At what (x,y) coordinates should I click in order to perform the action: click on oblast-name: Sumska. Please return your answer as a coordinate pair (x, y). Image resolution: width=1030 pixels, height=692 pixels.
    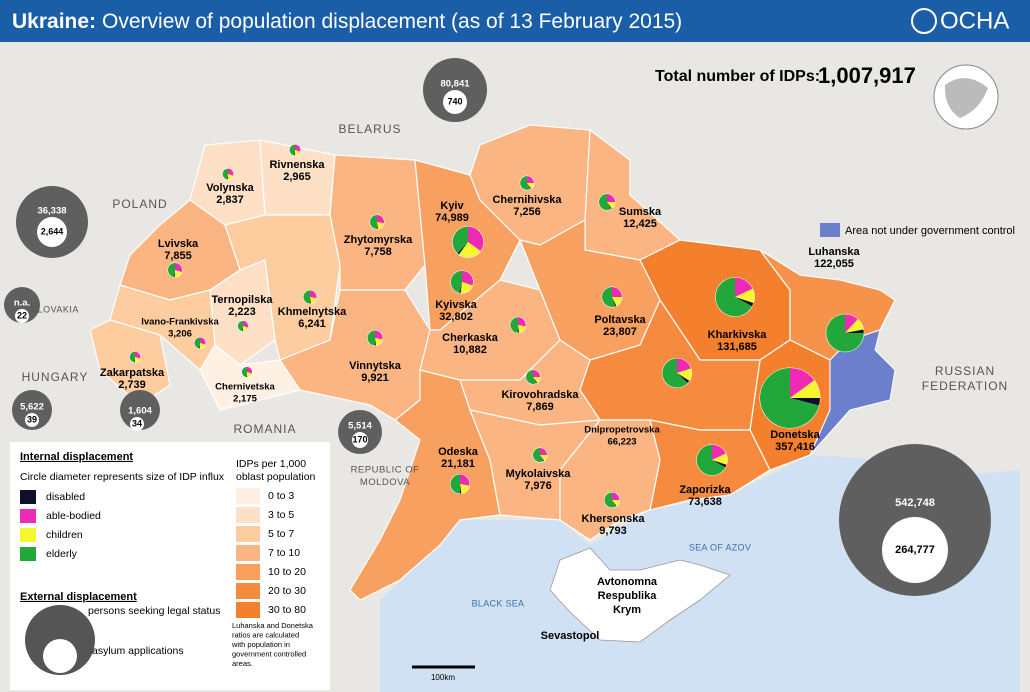
    Looking at the image, I should click on (640, 212).